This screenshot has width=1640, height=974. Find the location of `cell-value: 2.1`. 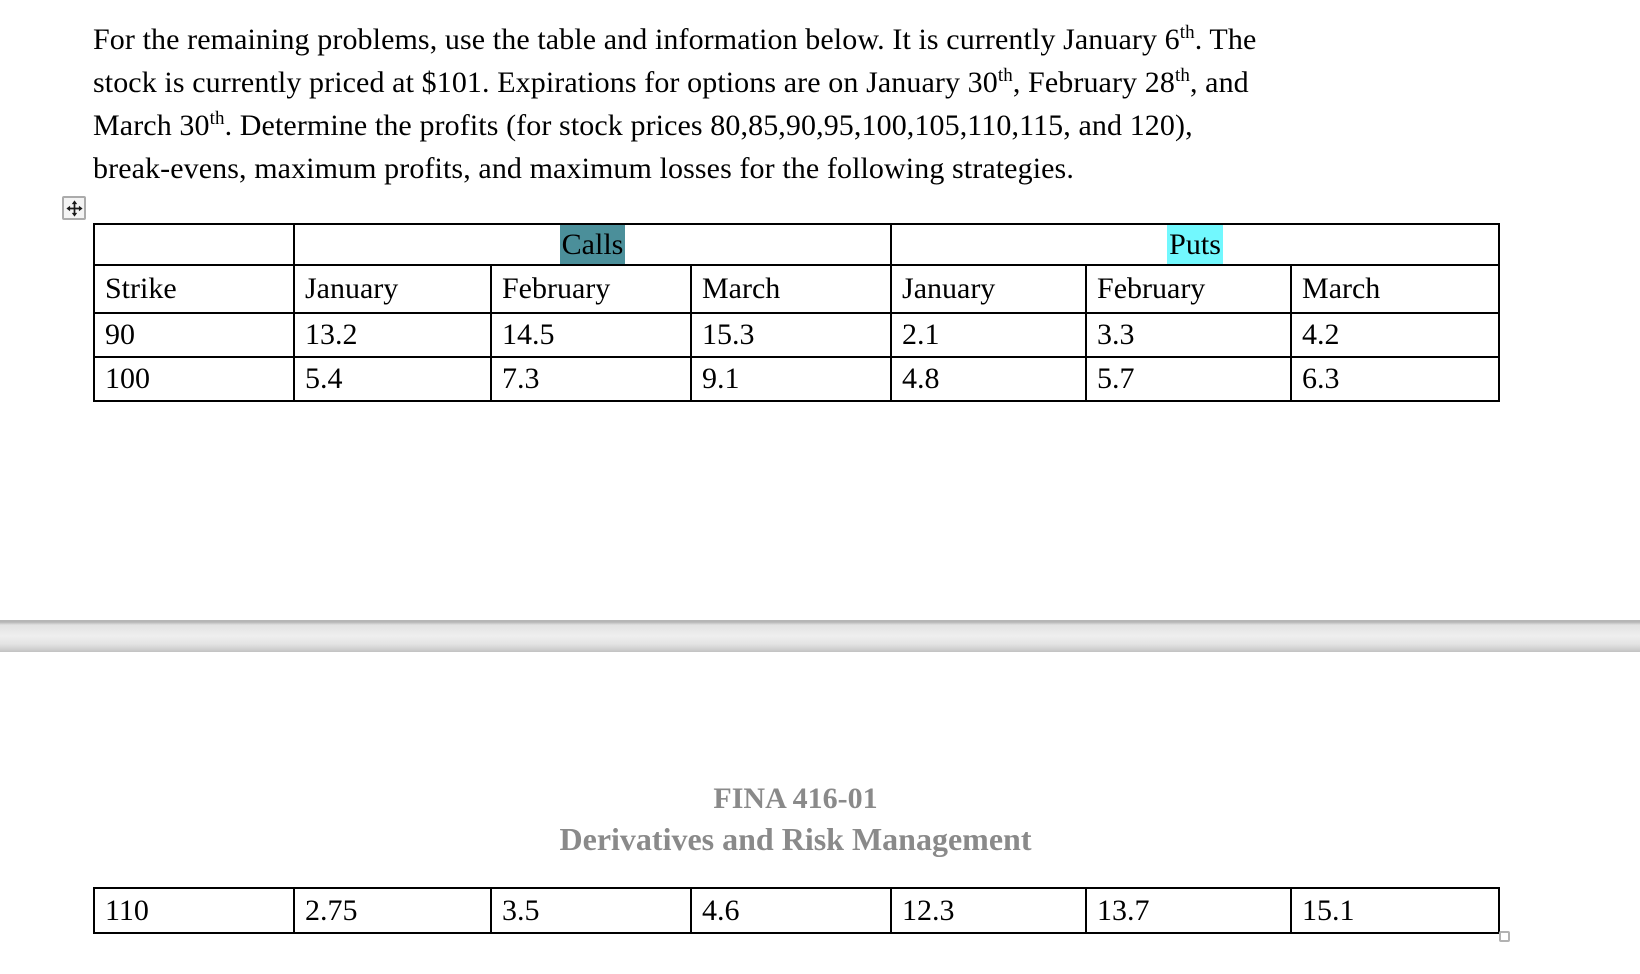

cell-value: 2.1 is located at coordinates (989, 335).